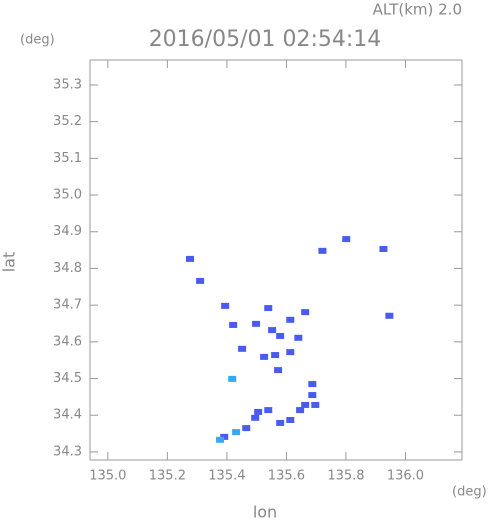 The height and width of the screenshot is (525, 491). I want to click on y-tick-label: 34.8, so click(67, 268).